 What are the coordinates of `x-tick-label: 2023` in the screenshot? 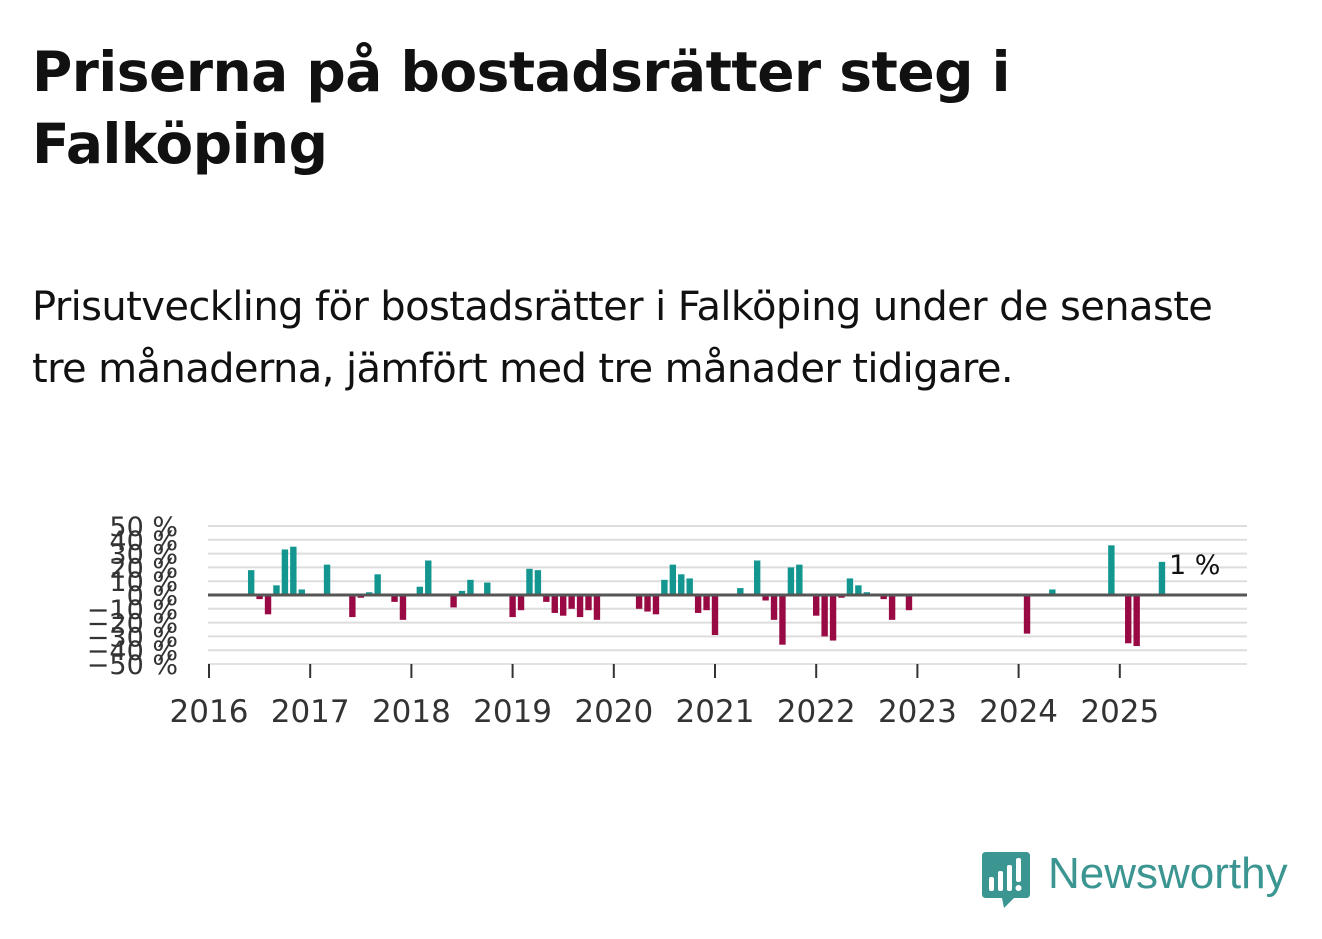 It's located at (917, 712).